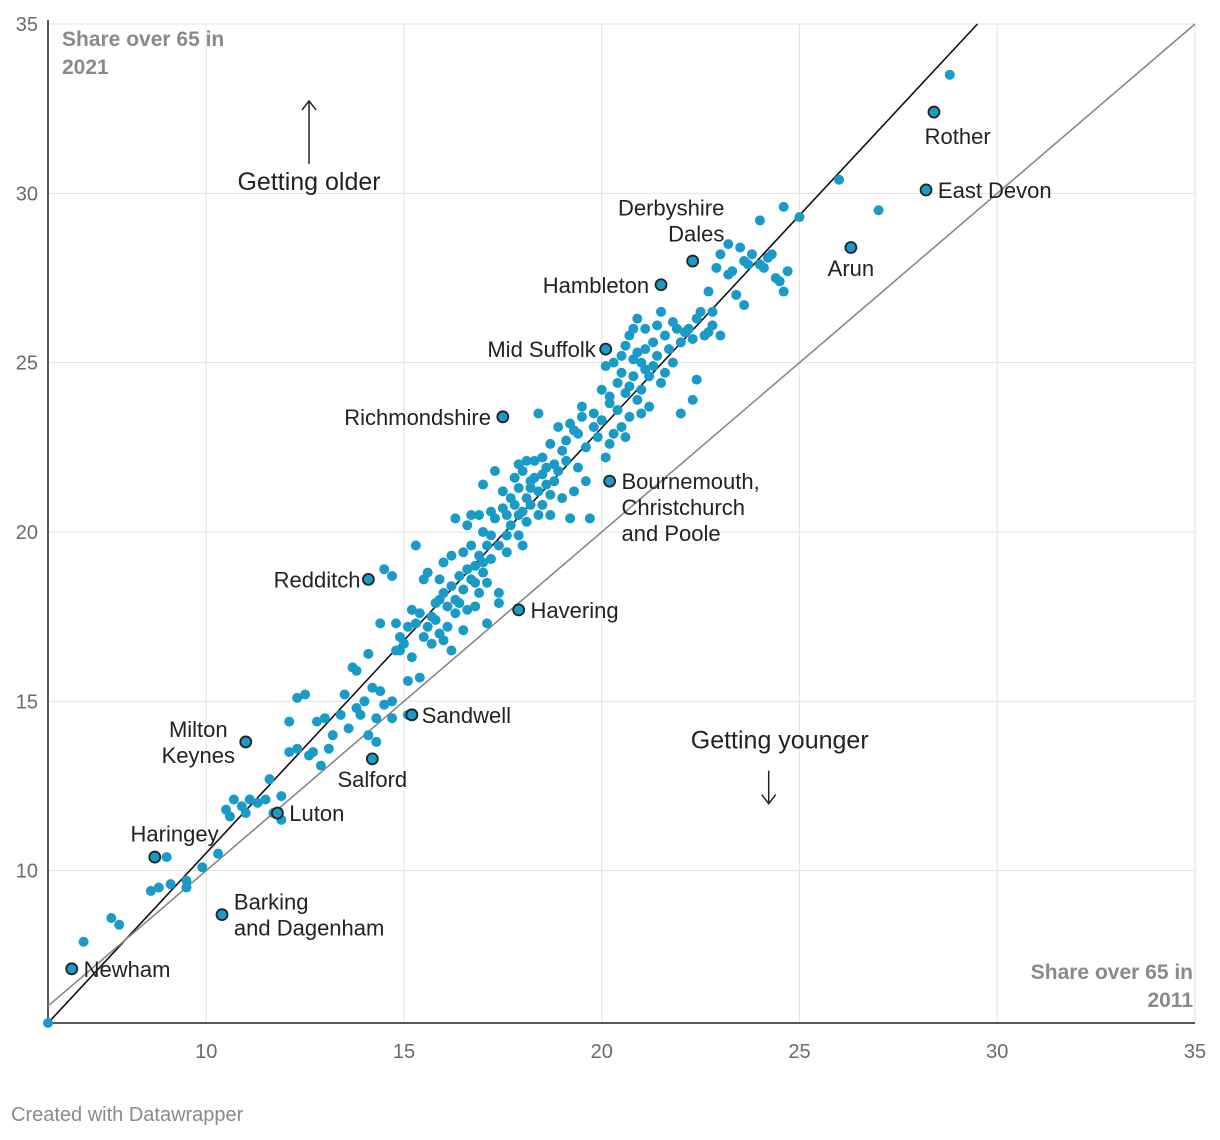  I want to click on x-tick-label: 25, so click(799, 1052).